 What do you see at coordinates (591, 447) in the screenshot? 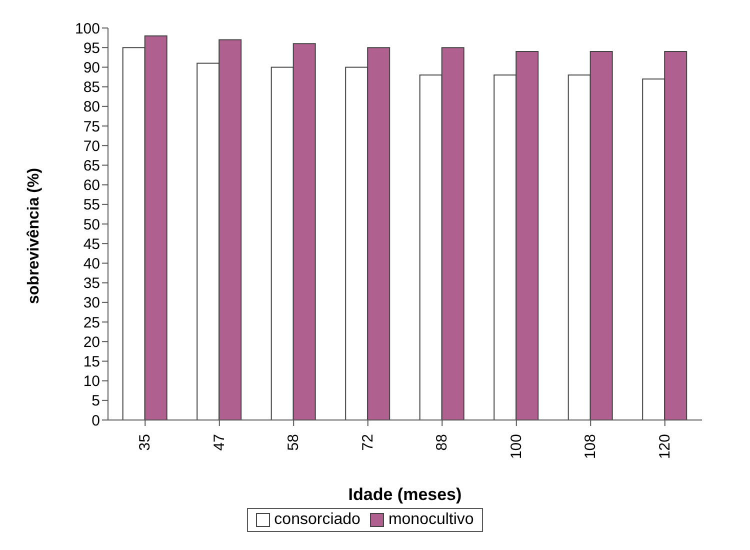
I see `x-tick-label: 108` at bounding box center [591, 447].